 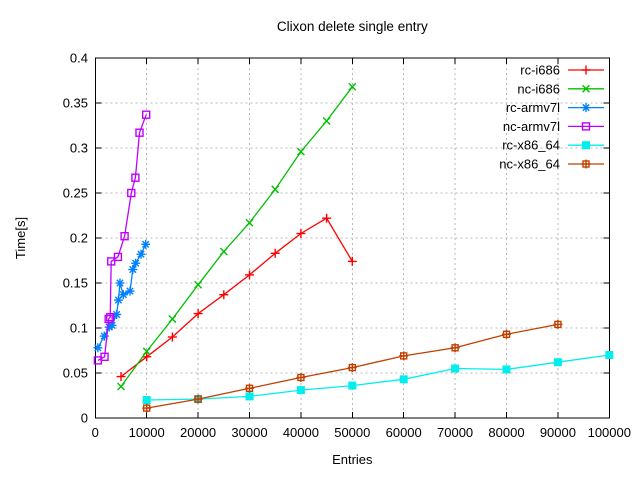 I want to click on series-nc-armv7l, so click(x=122, y=237).